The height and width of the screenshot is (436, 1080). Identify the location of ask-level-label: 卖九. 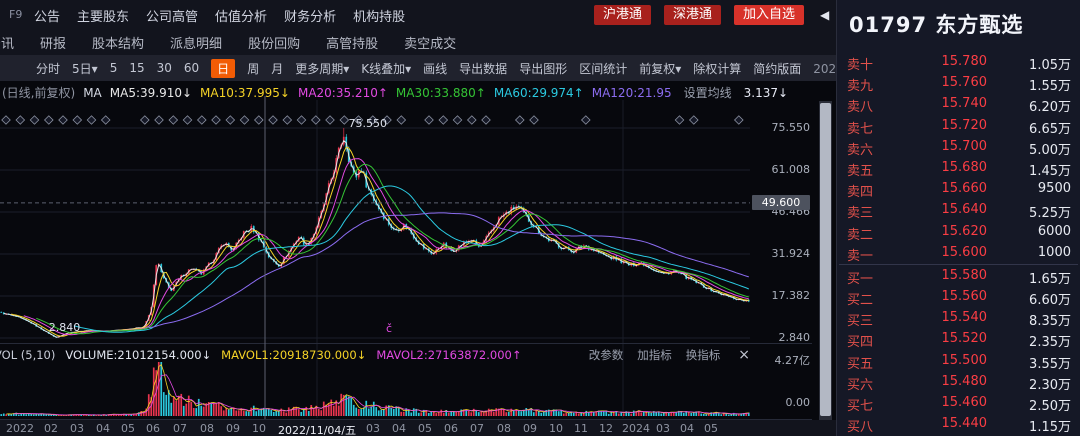
(860, 87).